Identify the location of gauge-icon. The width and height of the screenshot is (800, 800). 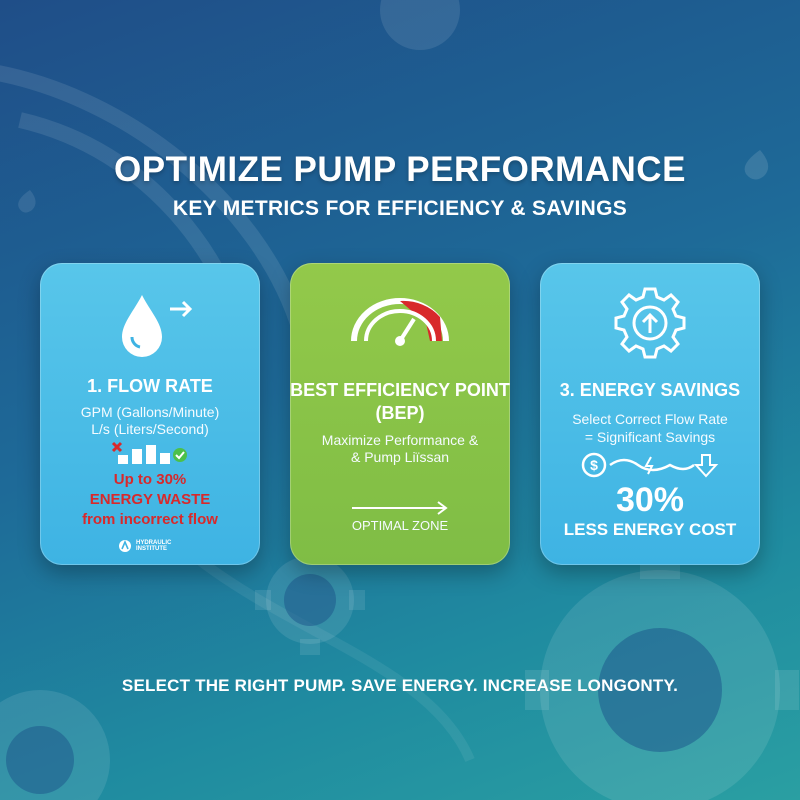
(400, 322).